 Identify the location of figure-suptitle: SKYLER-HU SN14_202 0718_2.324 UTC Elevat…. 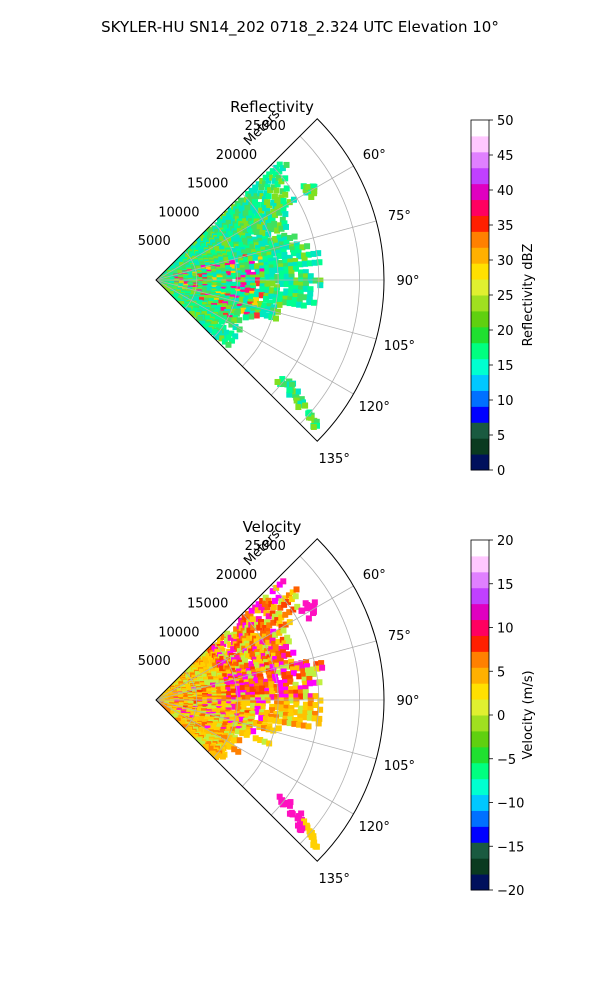
(300, 27).